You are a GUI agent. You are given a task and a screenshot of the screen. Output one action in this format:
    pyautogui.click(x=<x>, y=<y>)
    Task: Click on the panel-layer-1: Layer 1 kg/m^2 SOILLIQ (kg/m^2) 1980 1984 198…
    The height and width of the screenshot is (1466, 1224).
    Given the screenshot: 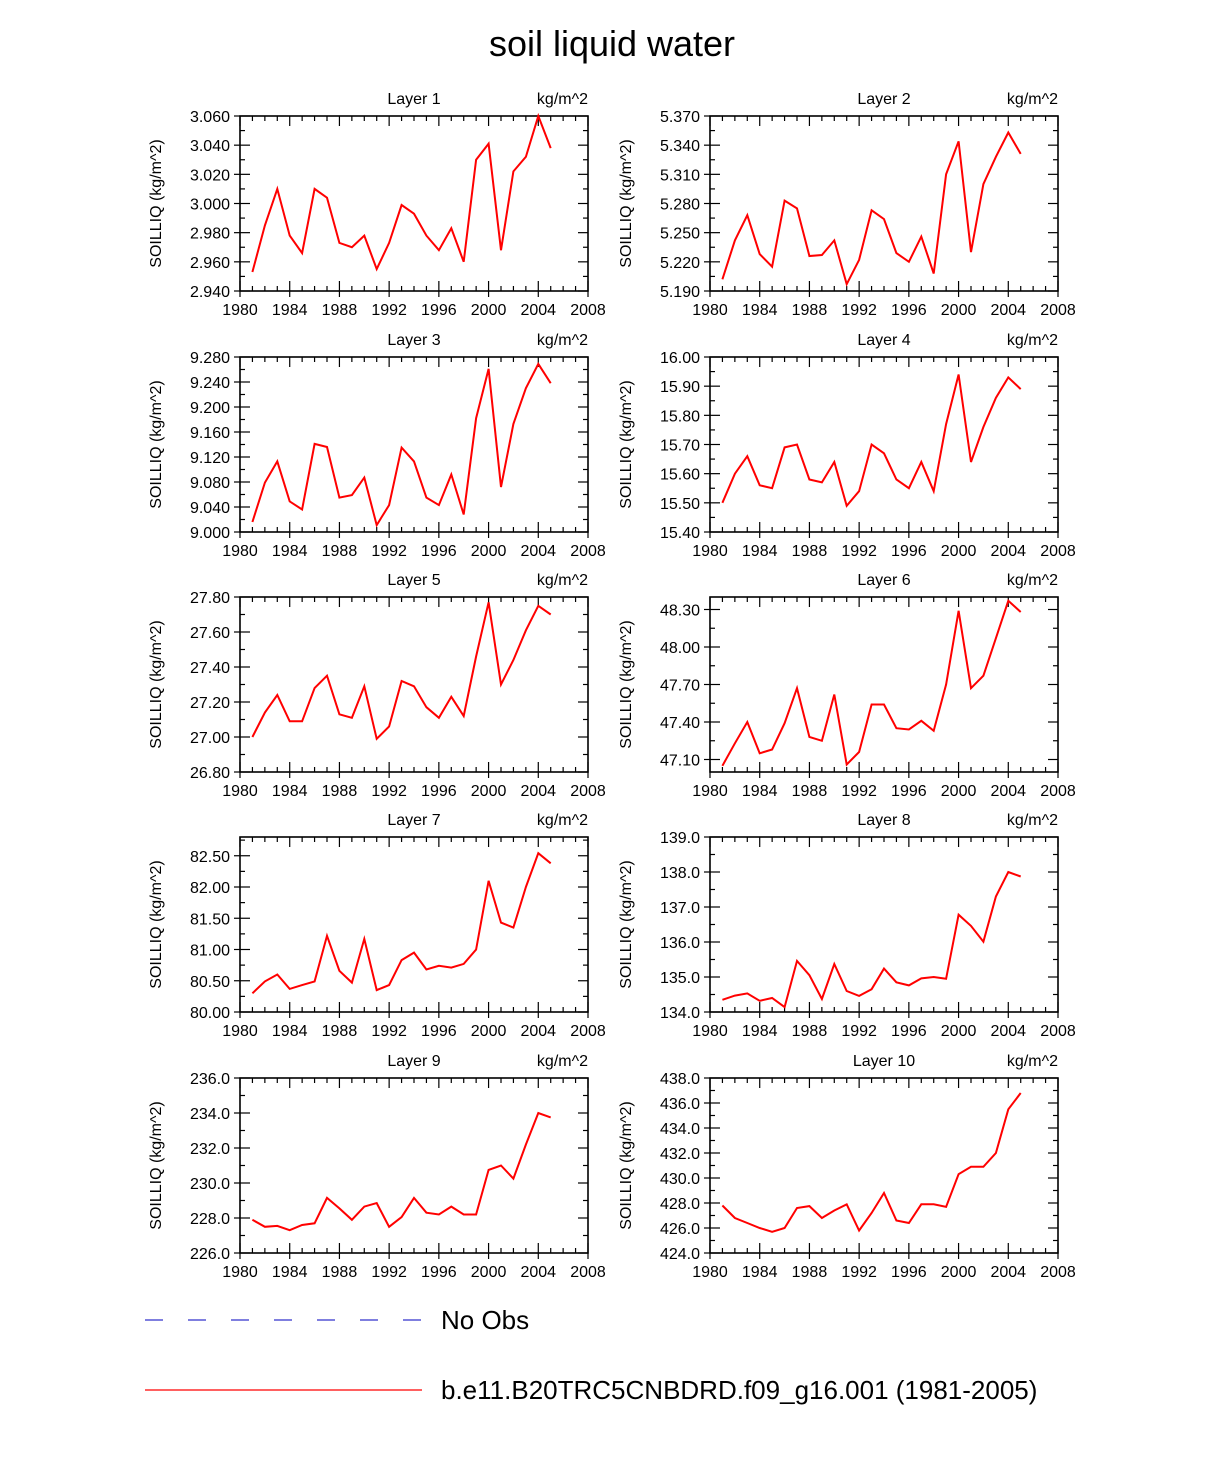 What is the action you would take?
    pyautogui.click(x=377, y=205)
    